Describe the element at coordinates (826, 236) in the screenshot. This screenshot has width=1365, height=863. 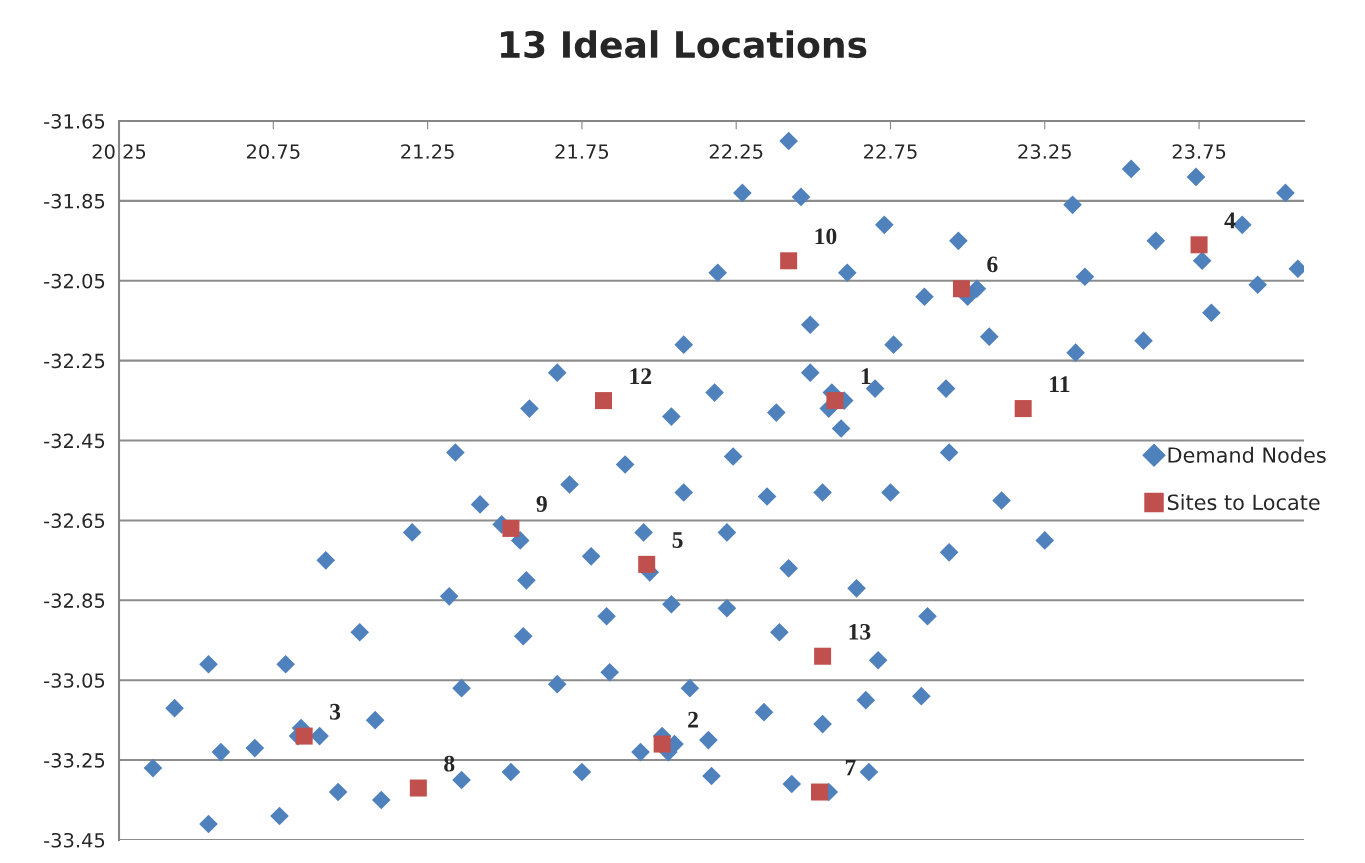
I see `annotation: 10` at that location.